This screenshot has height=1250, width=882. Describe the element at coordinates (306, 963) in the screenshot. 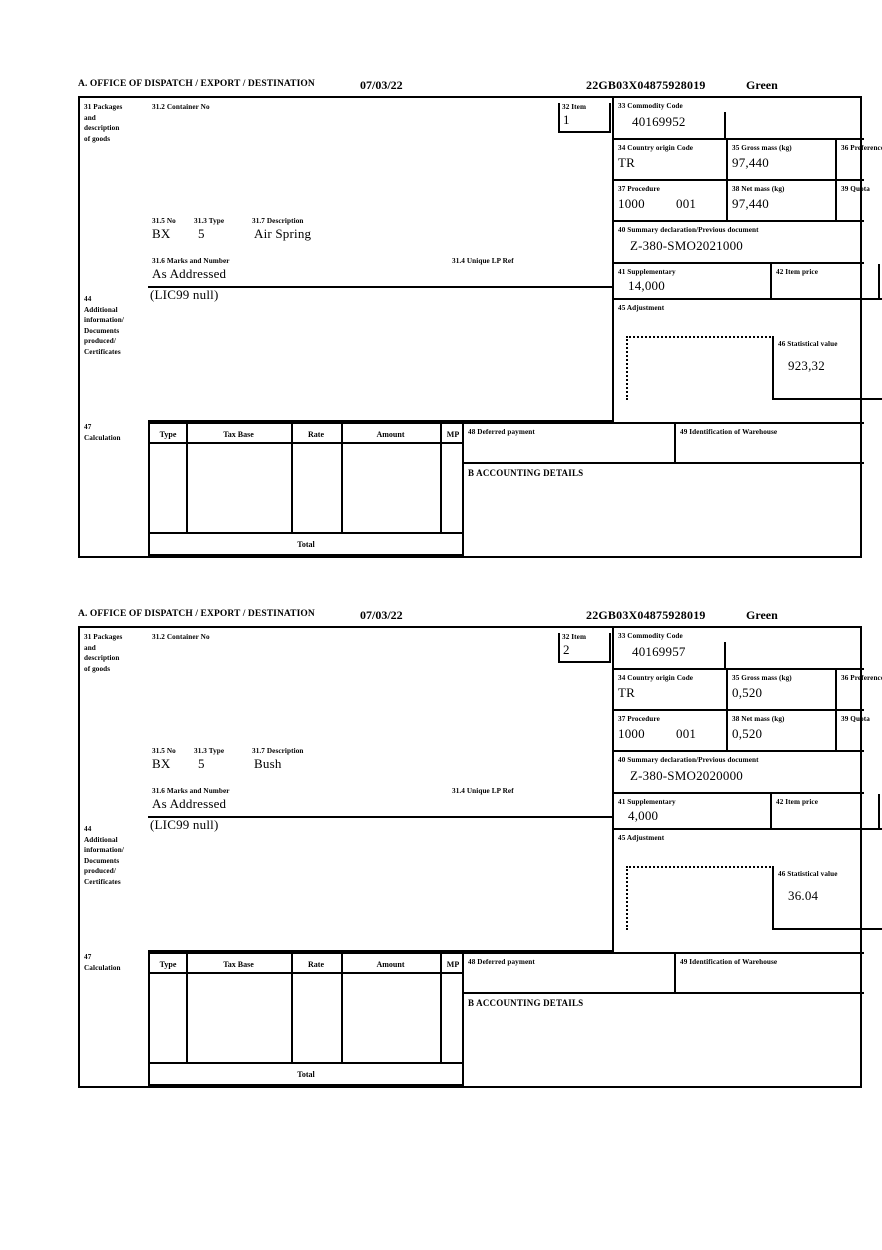

I see `calculation-header-row: Type Tax Base Rate Amount MP` at that location.